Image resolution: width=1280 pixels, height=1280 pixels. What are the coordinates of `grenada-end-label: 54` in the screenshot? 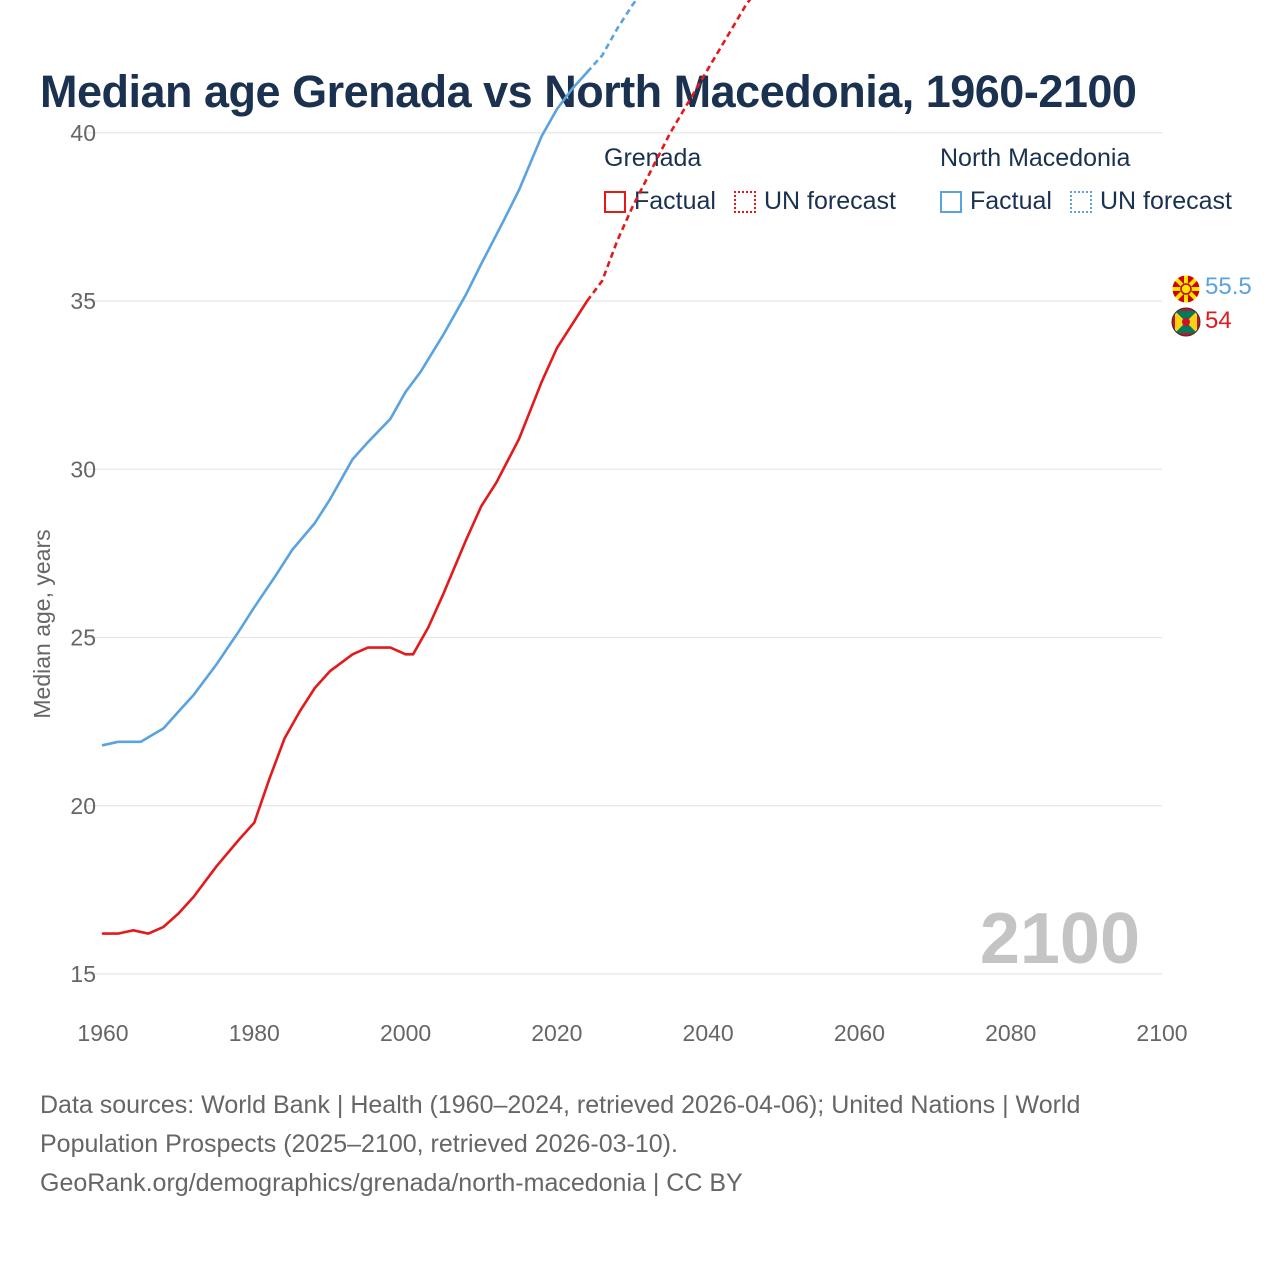 It's located at (1218, 320).